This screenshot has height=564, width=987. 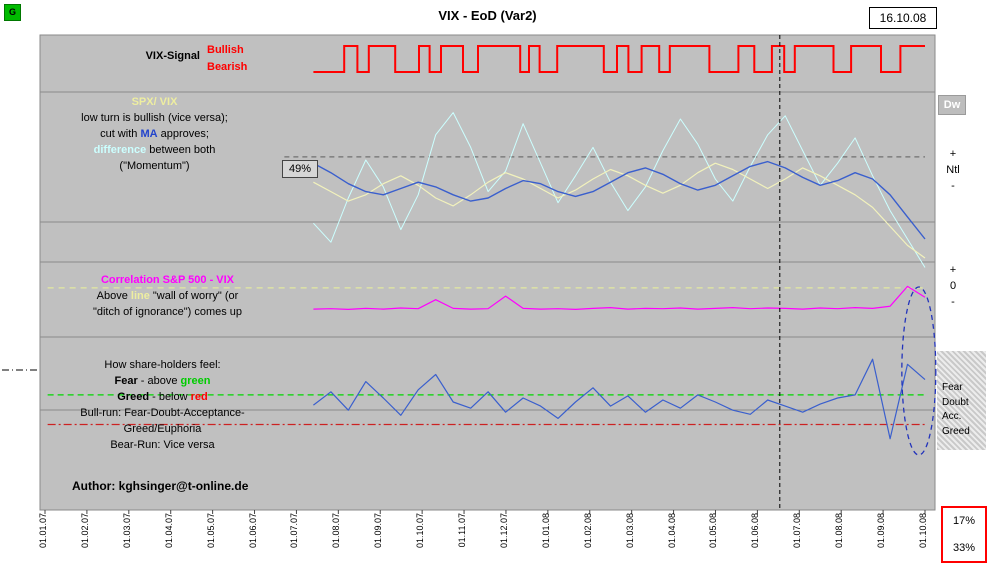 I want to click on spx-vix-line1: low turn is bullish (vice versa);, so click(x=154, y=118).